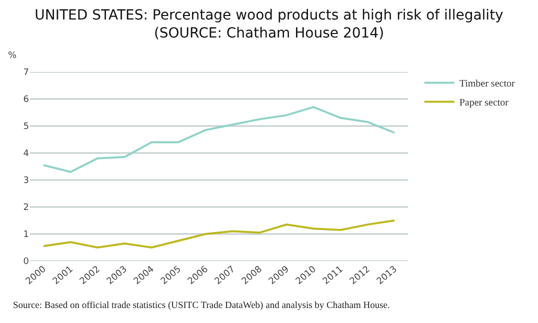 This screenshot has width=538, height=323. What do you see at coordinates (26, 181) in the screenshot?
I see `y-tick-label: 3` at bounding box center [26, 181].